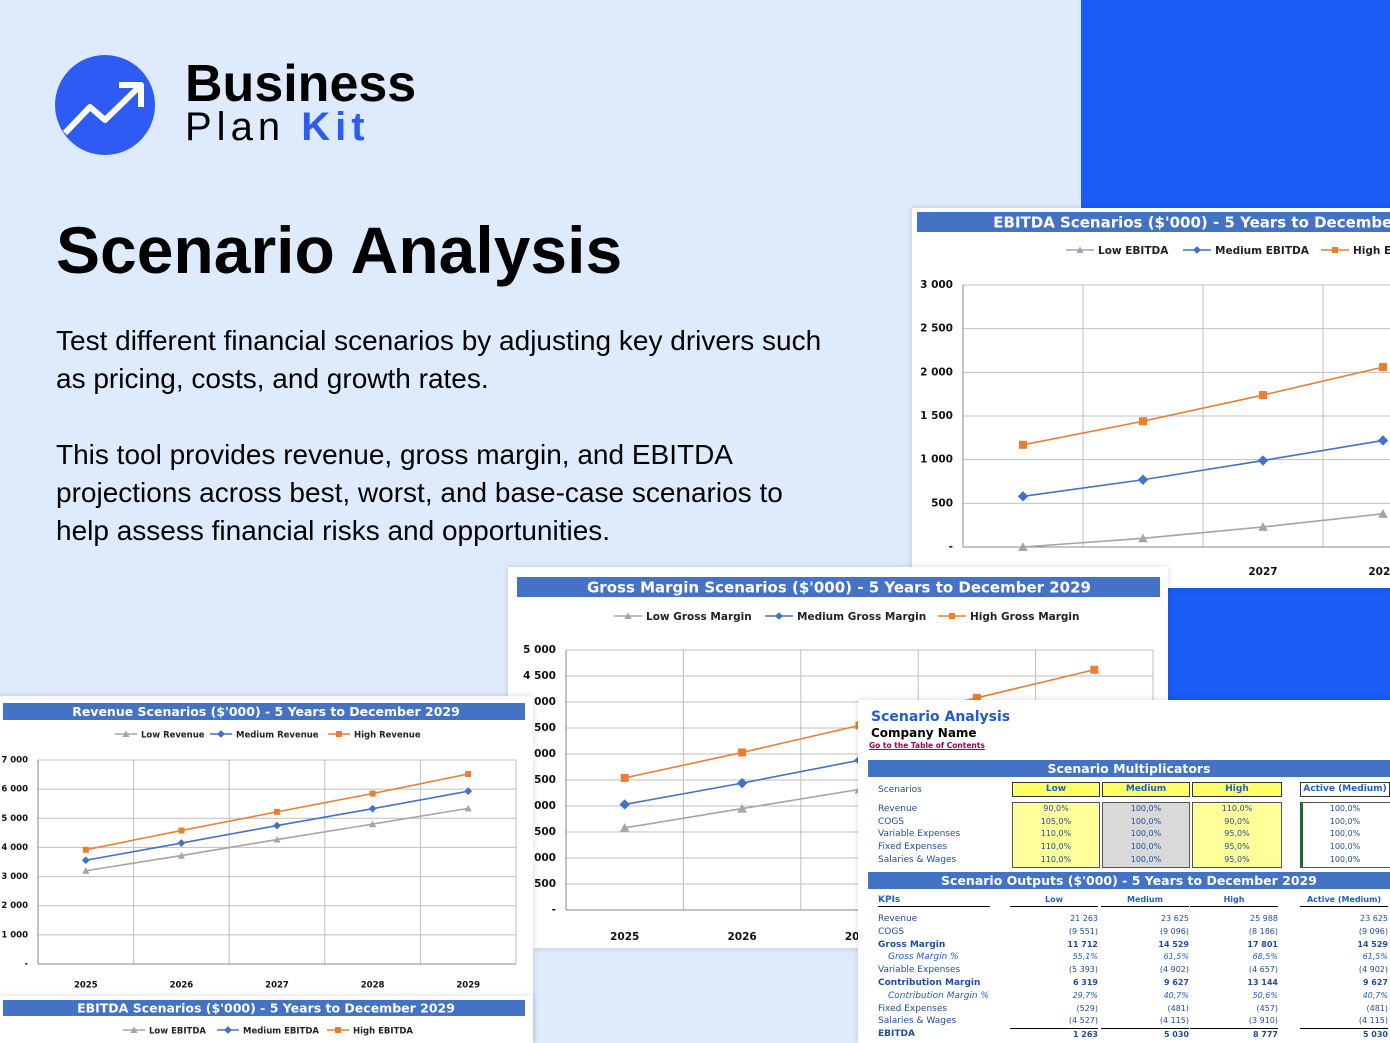 The height and width of the screenshot is (1043, 1390). What do you see at coordinates (1178, 1008) in the screenshot?
I see `cell: (481)` at bounding box center [1178, 1008].